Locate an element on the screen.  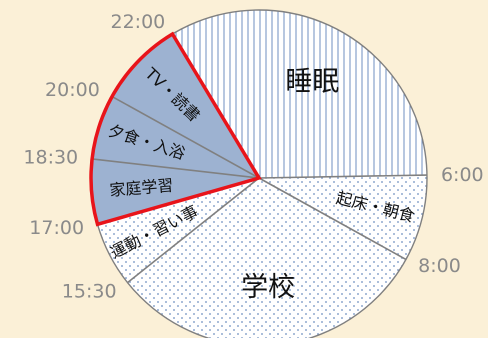
time-label-22-00: 22:00 is located at coordinates (137, 22).